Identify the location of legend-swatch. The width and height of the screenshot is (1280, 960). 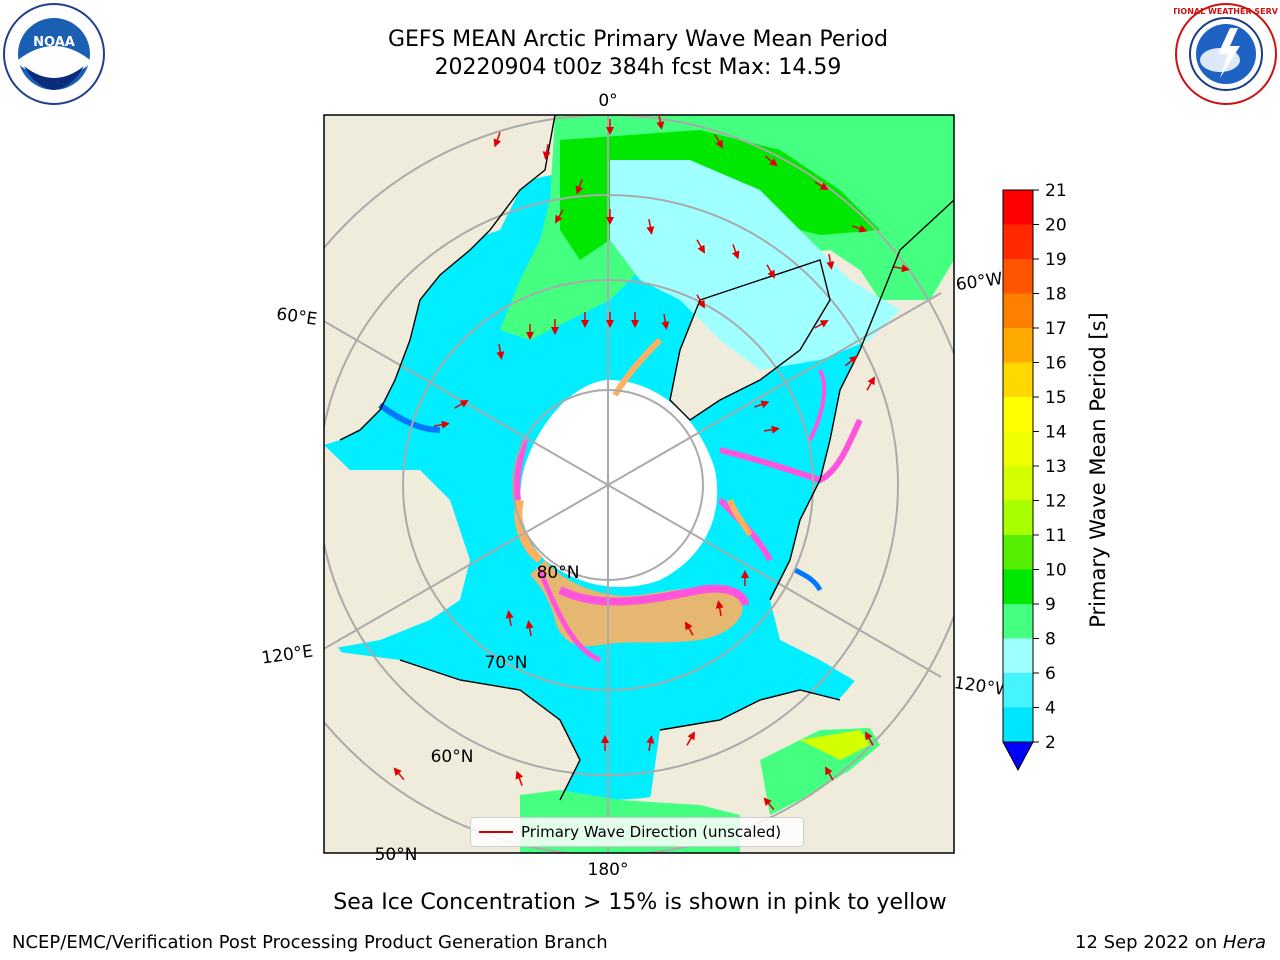
(496, 832).